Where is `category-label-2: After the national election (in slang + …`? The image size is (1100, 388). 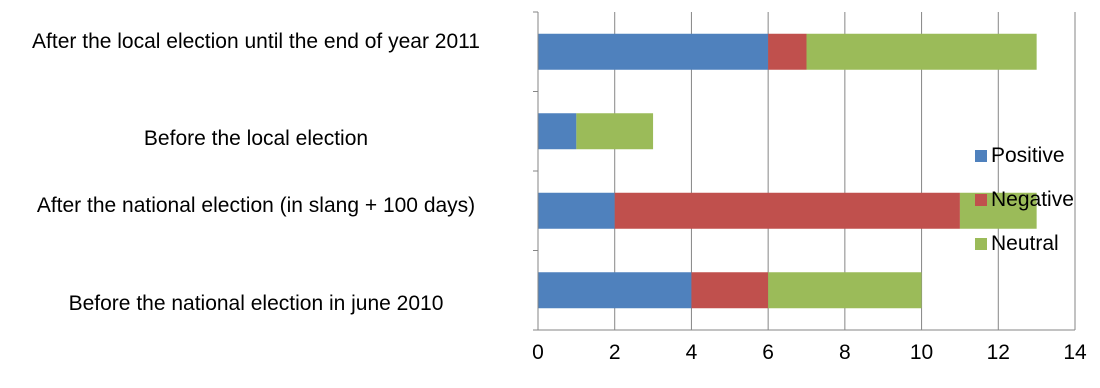 category-label-2: After the national election (in slang + … is located at coordinates (256, 205).